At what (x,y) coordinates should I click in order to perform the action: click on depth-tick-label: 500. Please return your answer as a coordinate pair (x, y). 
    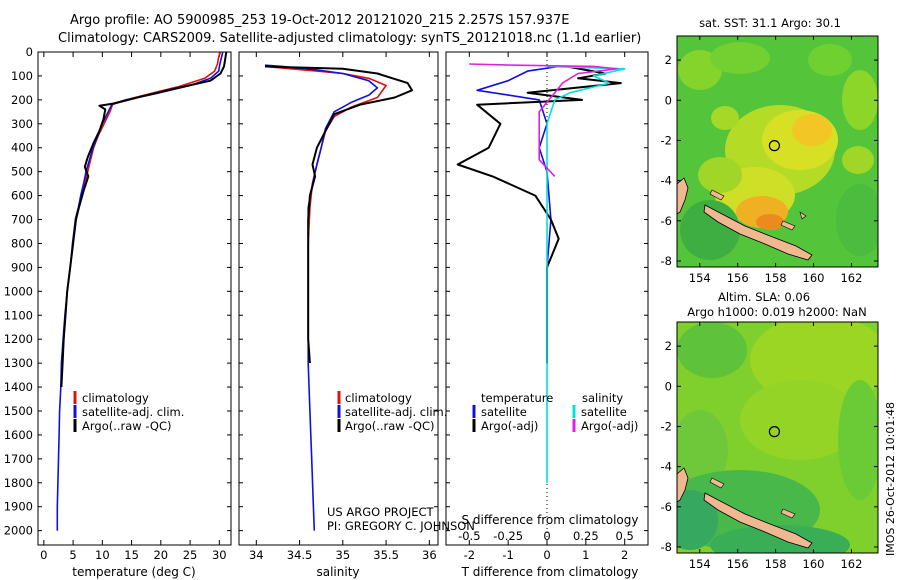
    Looking at the image, I should click on (22, 172).